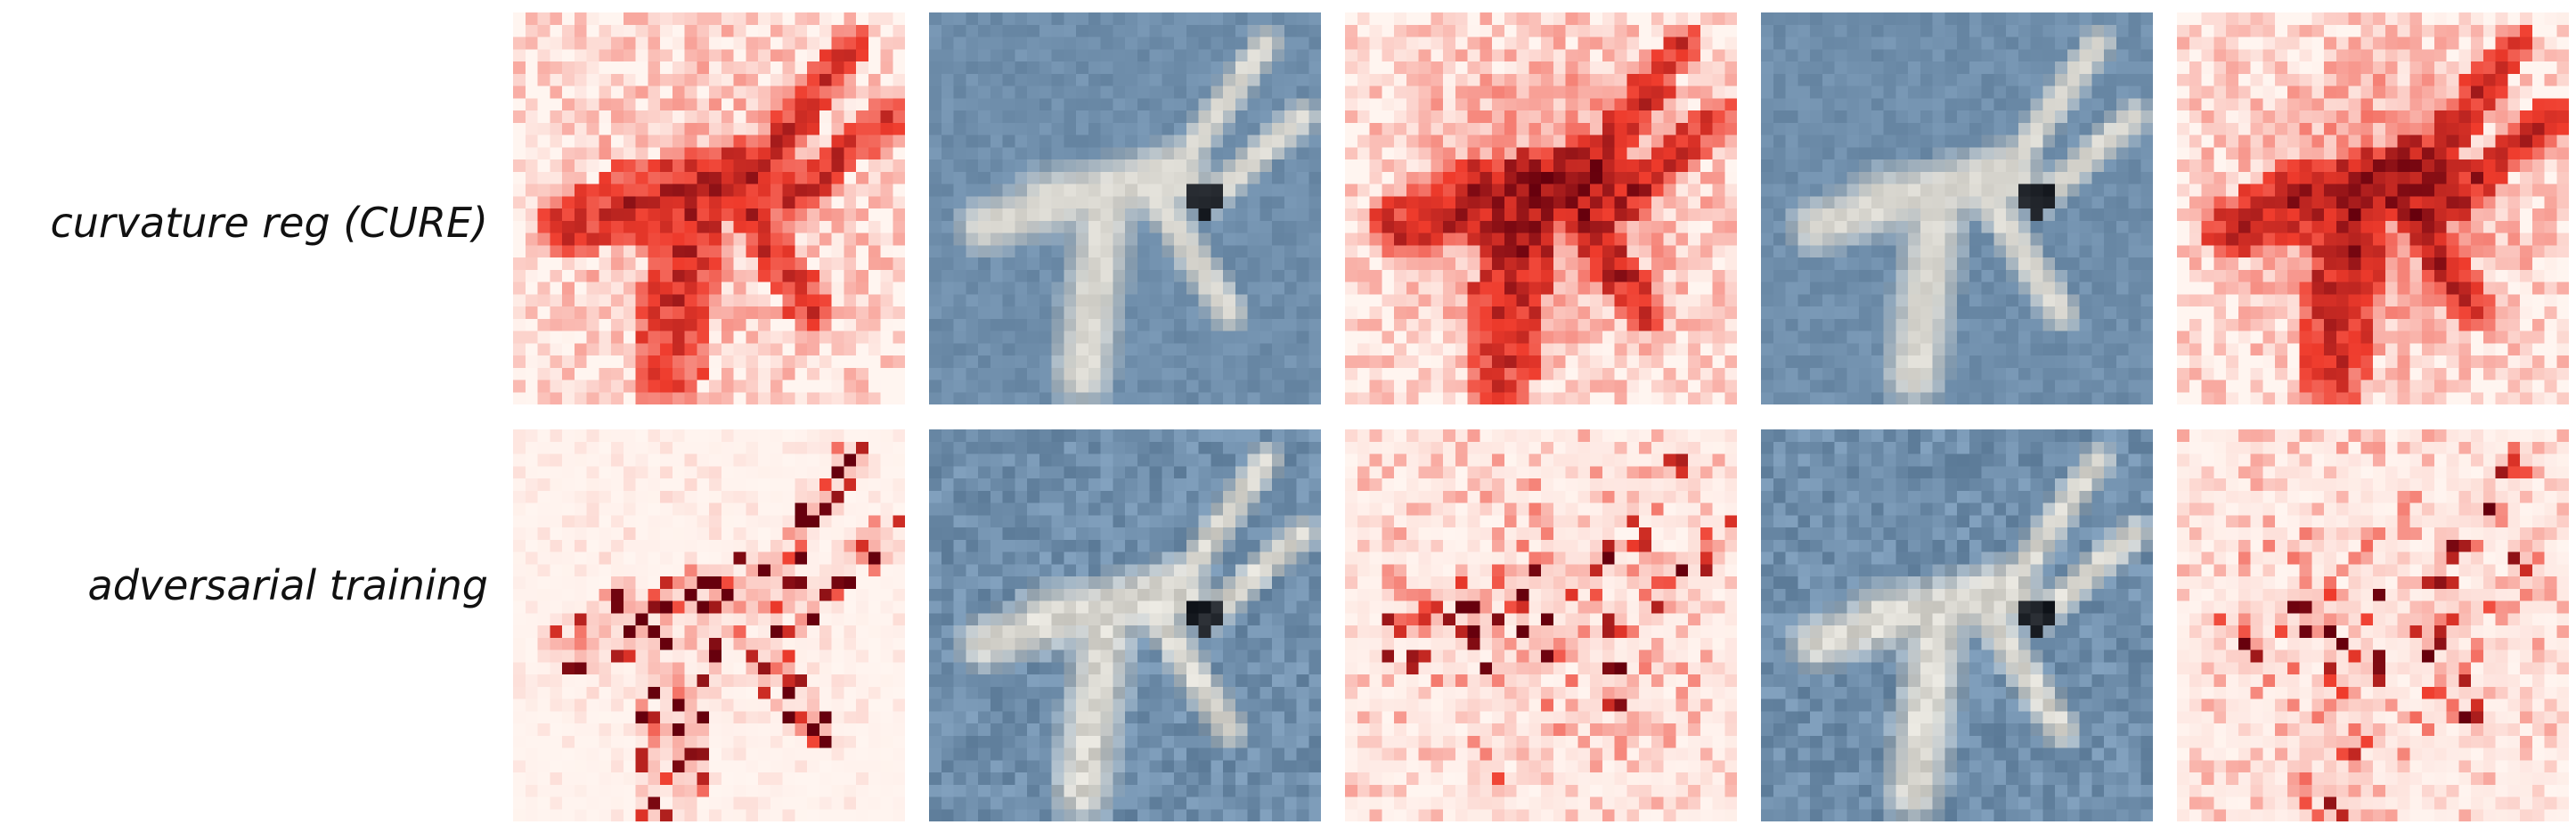 The width and height of the screenshot is (2576, 833). What do you see at coordinates (288, 585) in the screenshot?
I see `row-label-adversarial: adversarial training` at bounding box center [288, 585].